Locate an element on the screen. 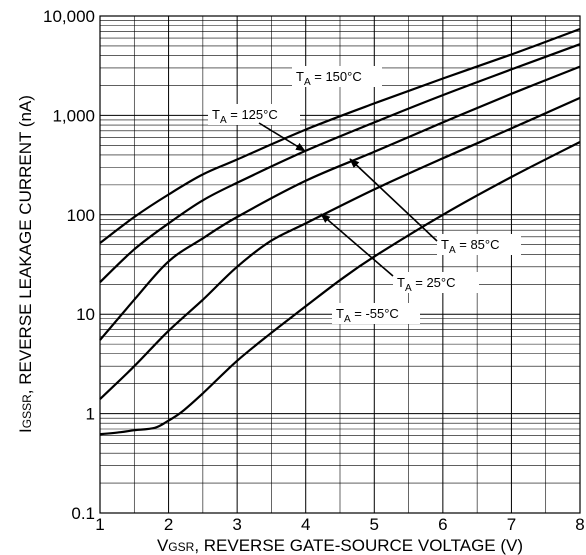  x-tick-label: 5 is located at coordinates (374, 524).